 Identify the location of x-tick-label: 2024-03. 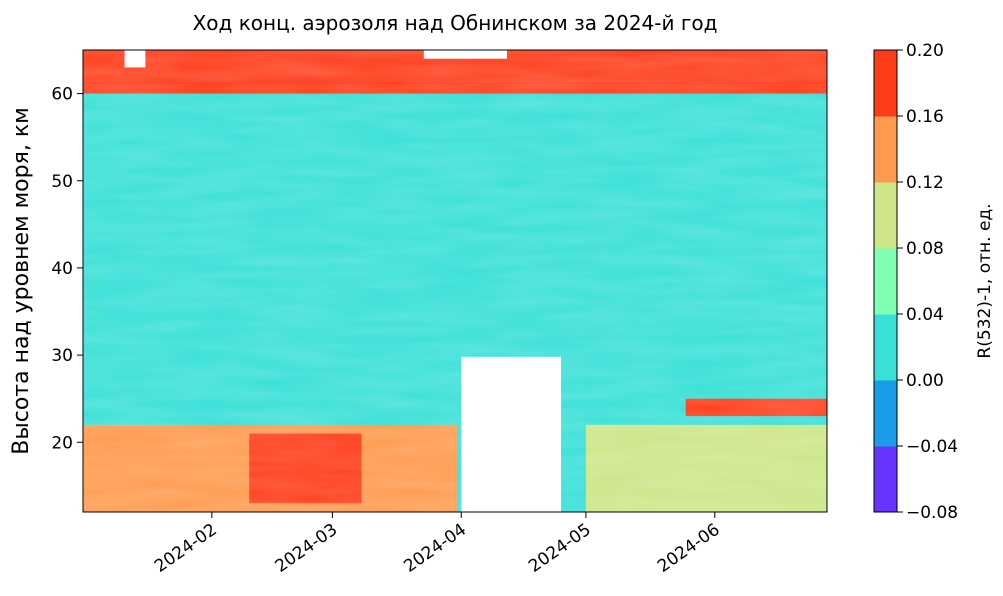
(307, 548).